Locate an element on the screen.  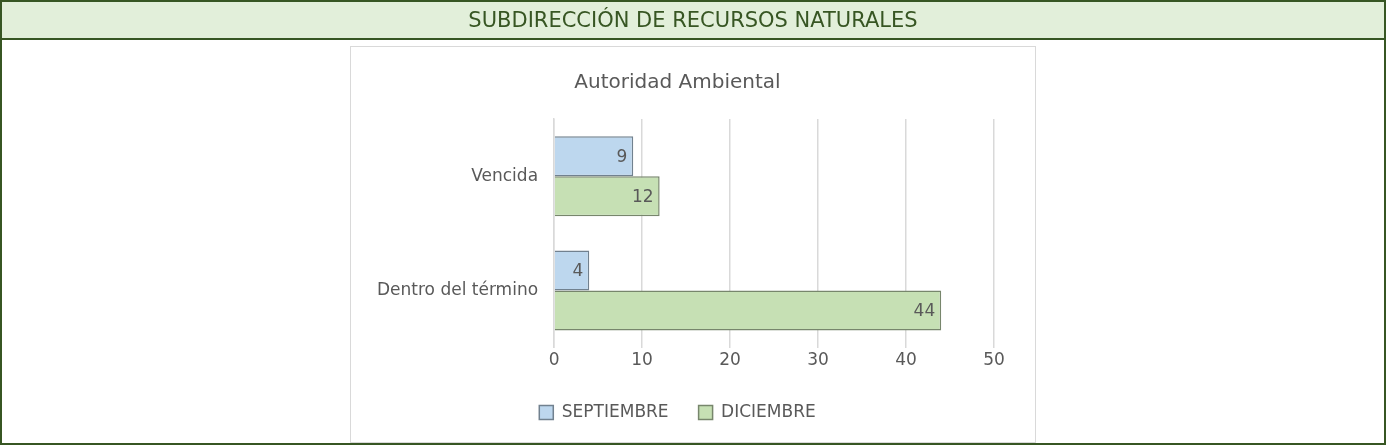
data-label: 9 is located at coordinates (622, 155).